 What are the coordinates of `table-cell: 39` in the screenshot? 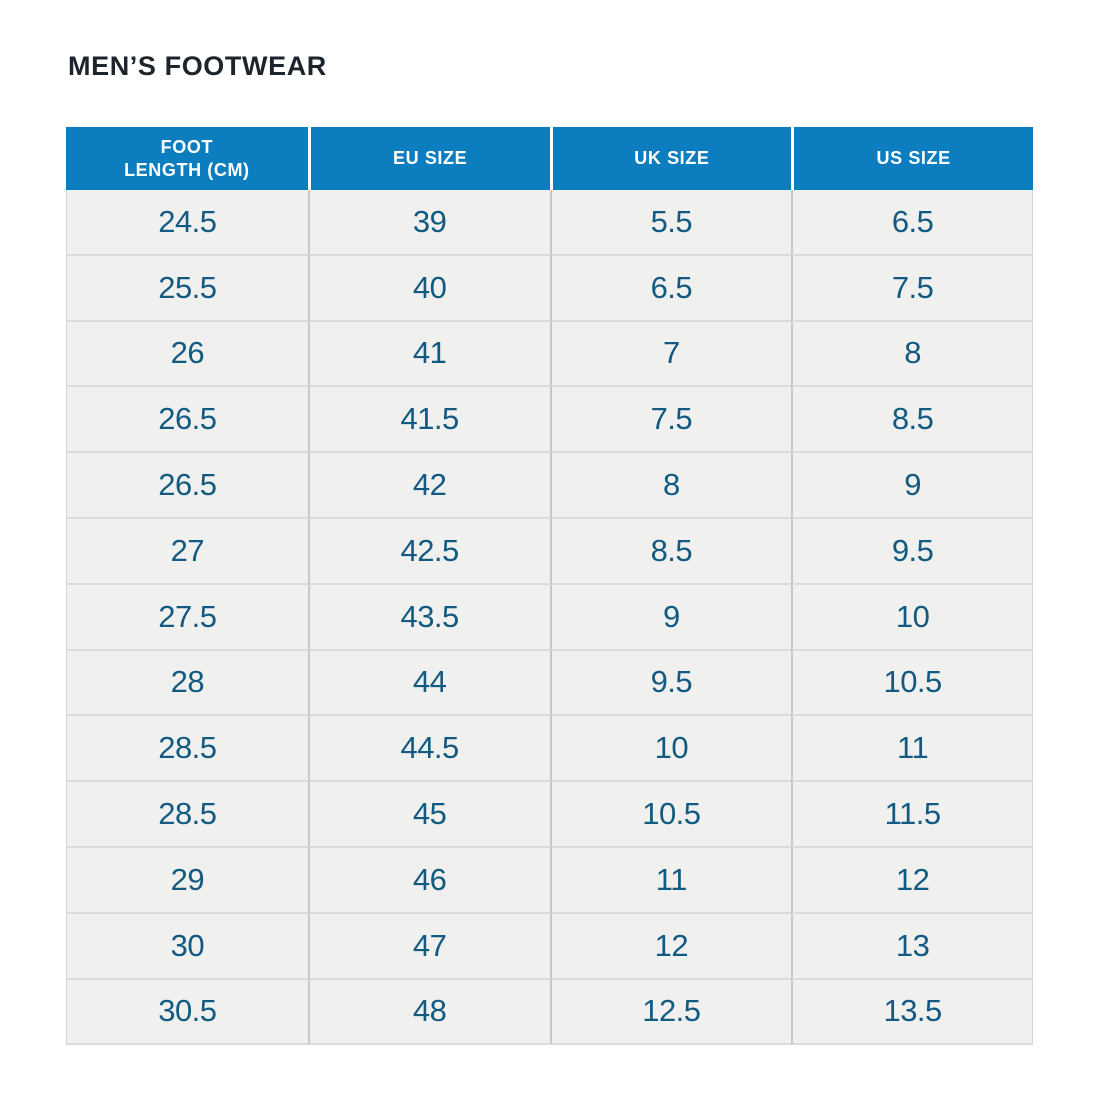 It's located at (428, 223).